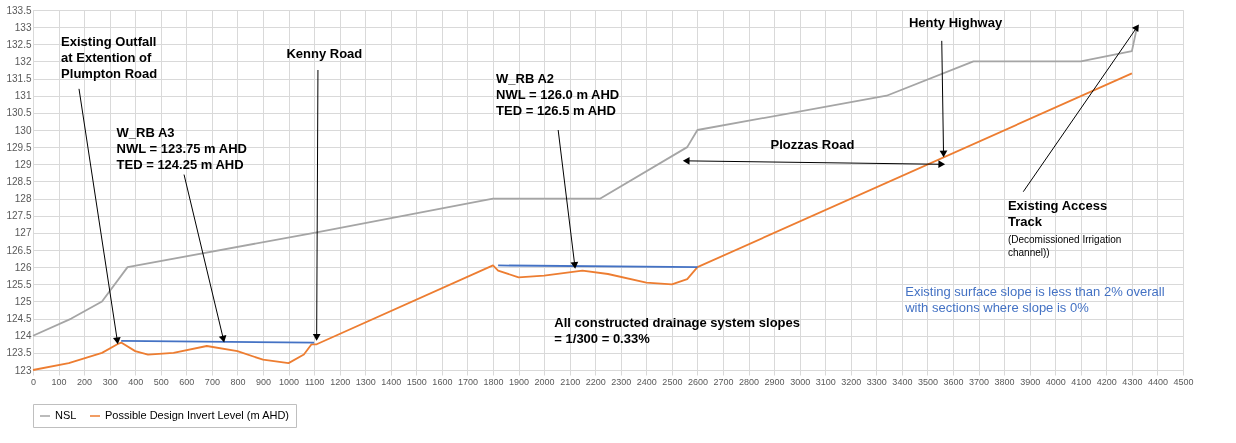  I want to click on y-tick-label: 124.5, so click(19, 319).